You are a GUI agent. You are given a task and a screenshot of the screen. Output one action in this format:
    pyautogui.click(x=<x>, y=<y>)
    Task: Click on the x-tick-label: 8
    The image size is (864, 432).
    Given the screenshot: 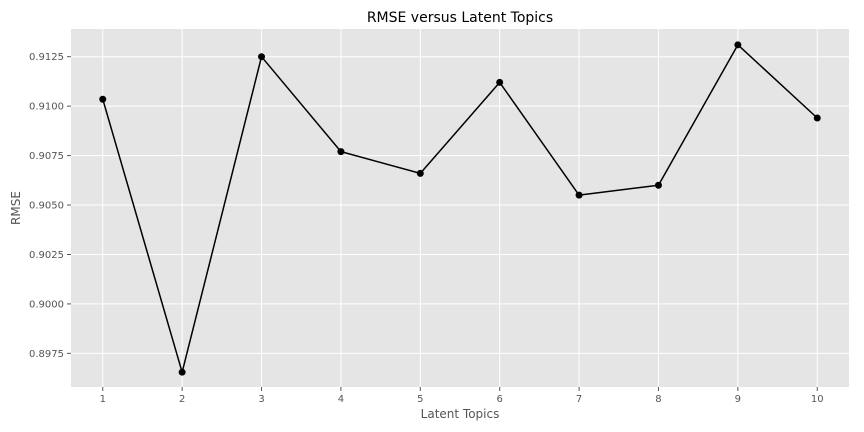 What is the action you would take?
    pyautogui.click(x=658, y=399)
    